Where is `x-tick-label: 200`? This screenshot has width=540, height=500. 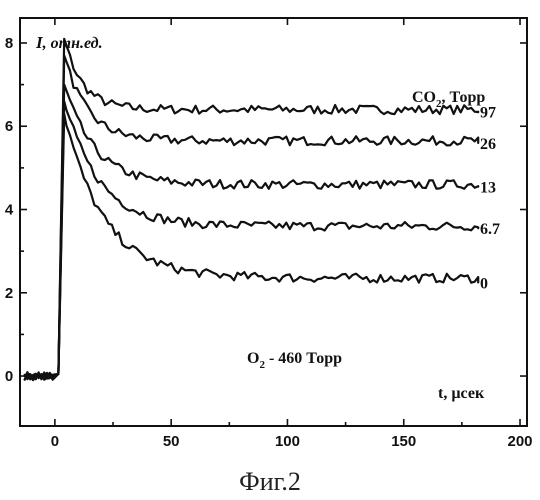 x-tick-label: 200 is located at coordinates (520, 441).